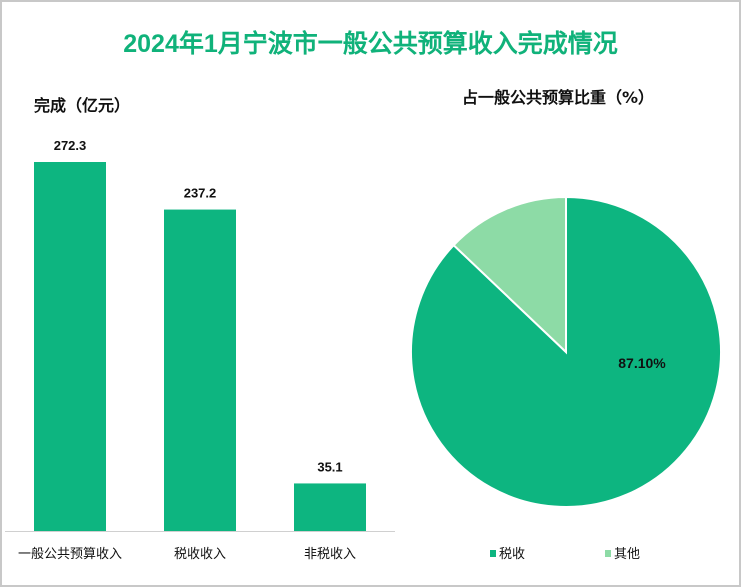 This screenshot has width=741, height=587. I want to click on bar-category-label: 一般公共预算收入, so click(70, 554).